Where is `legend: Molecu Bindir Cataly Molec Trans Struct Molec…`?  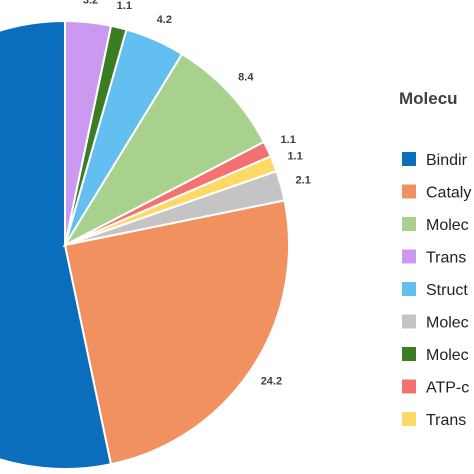 legend: Molecu Bindir Cataly Molec Trans Struct Molec… is located at coordinates (435, 259).